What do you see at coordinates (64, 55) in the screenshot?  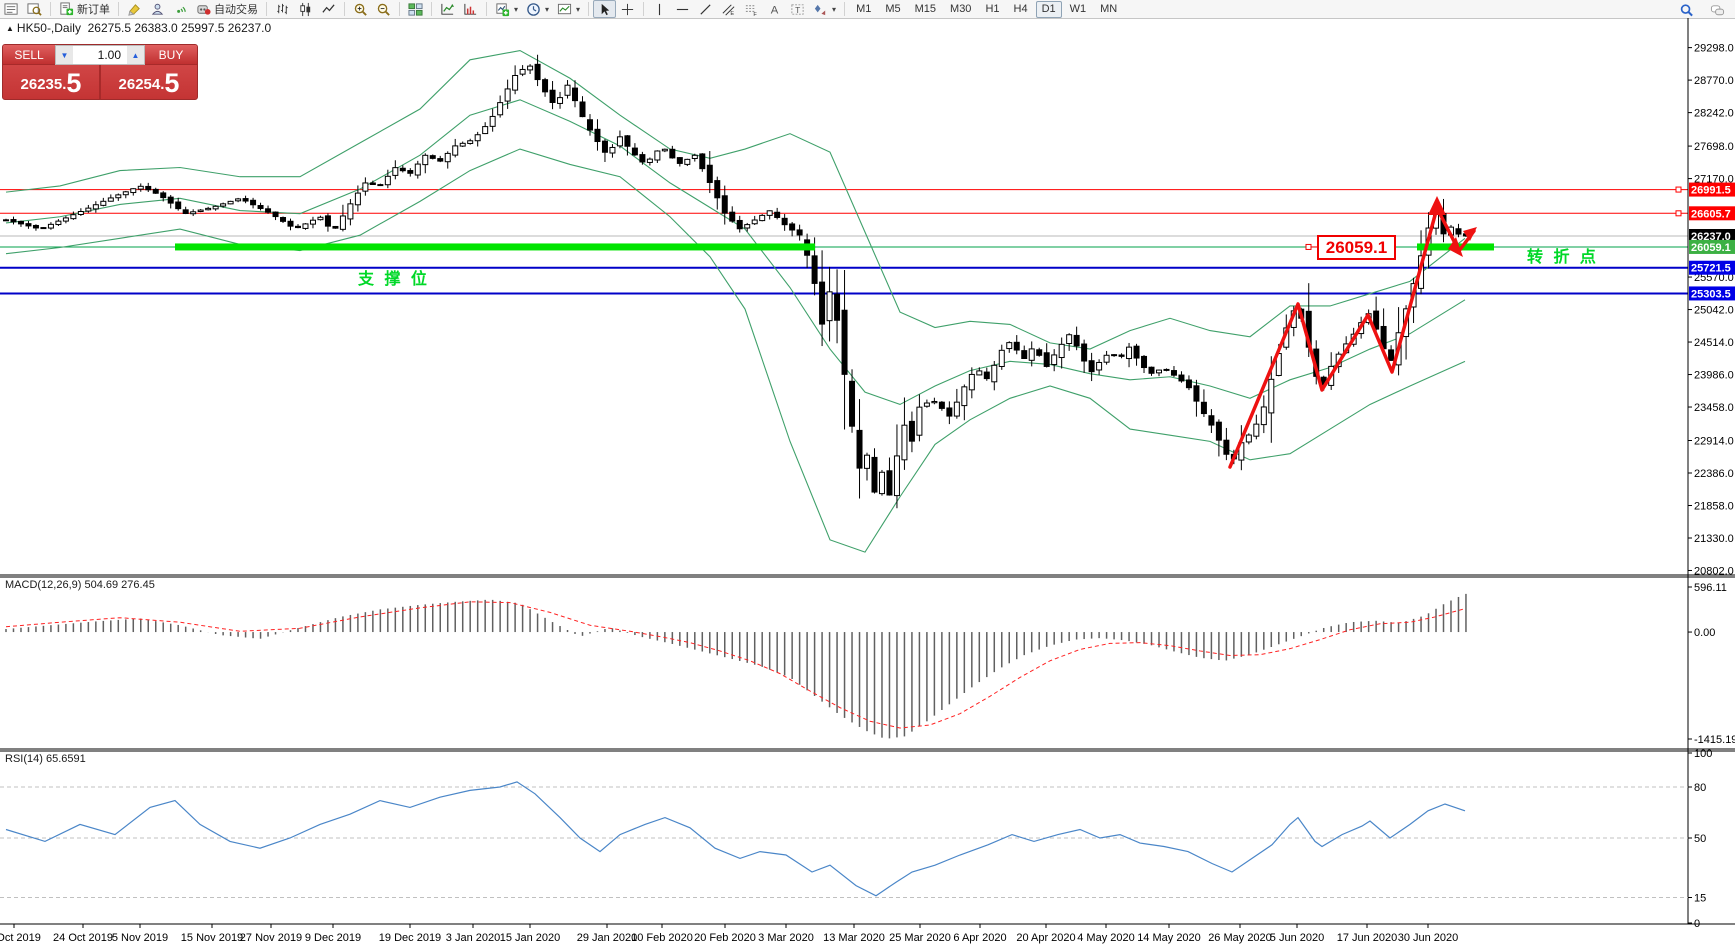 I see `volume-down-button: ▼` at bounding box center [64, 55].